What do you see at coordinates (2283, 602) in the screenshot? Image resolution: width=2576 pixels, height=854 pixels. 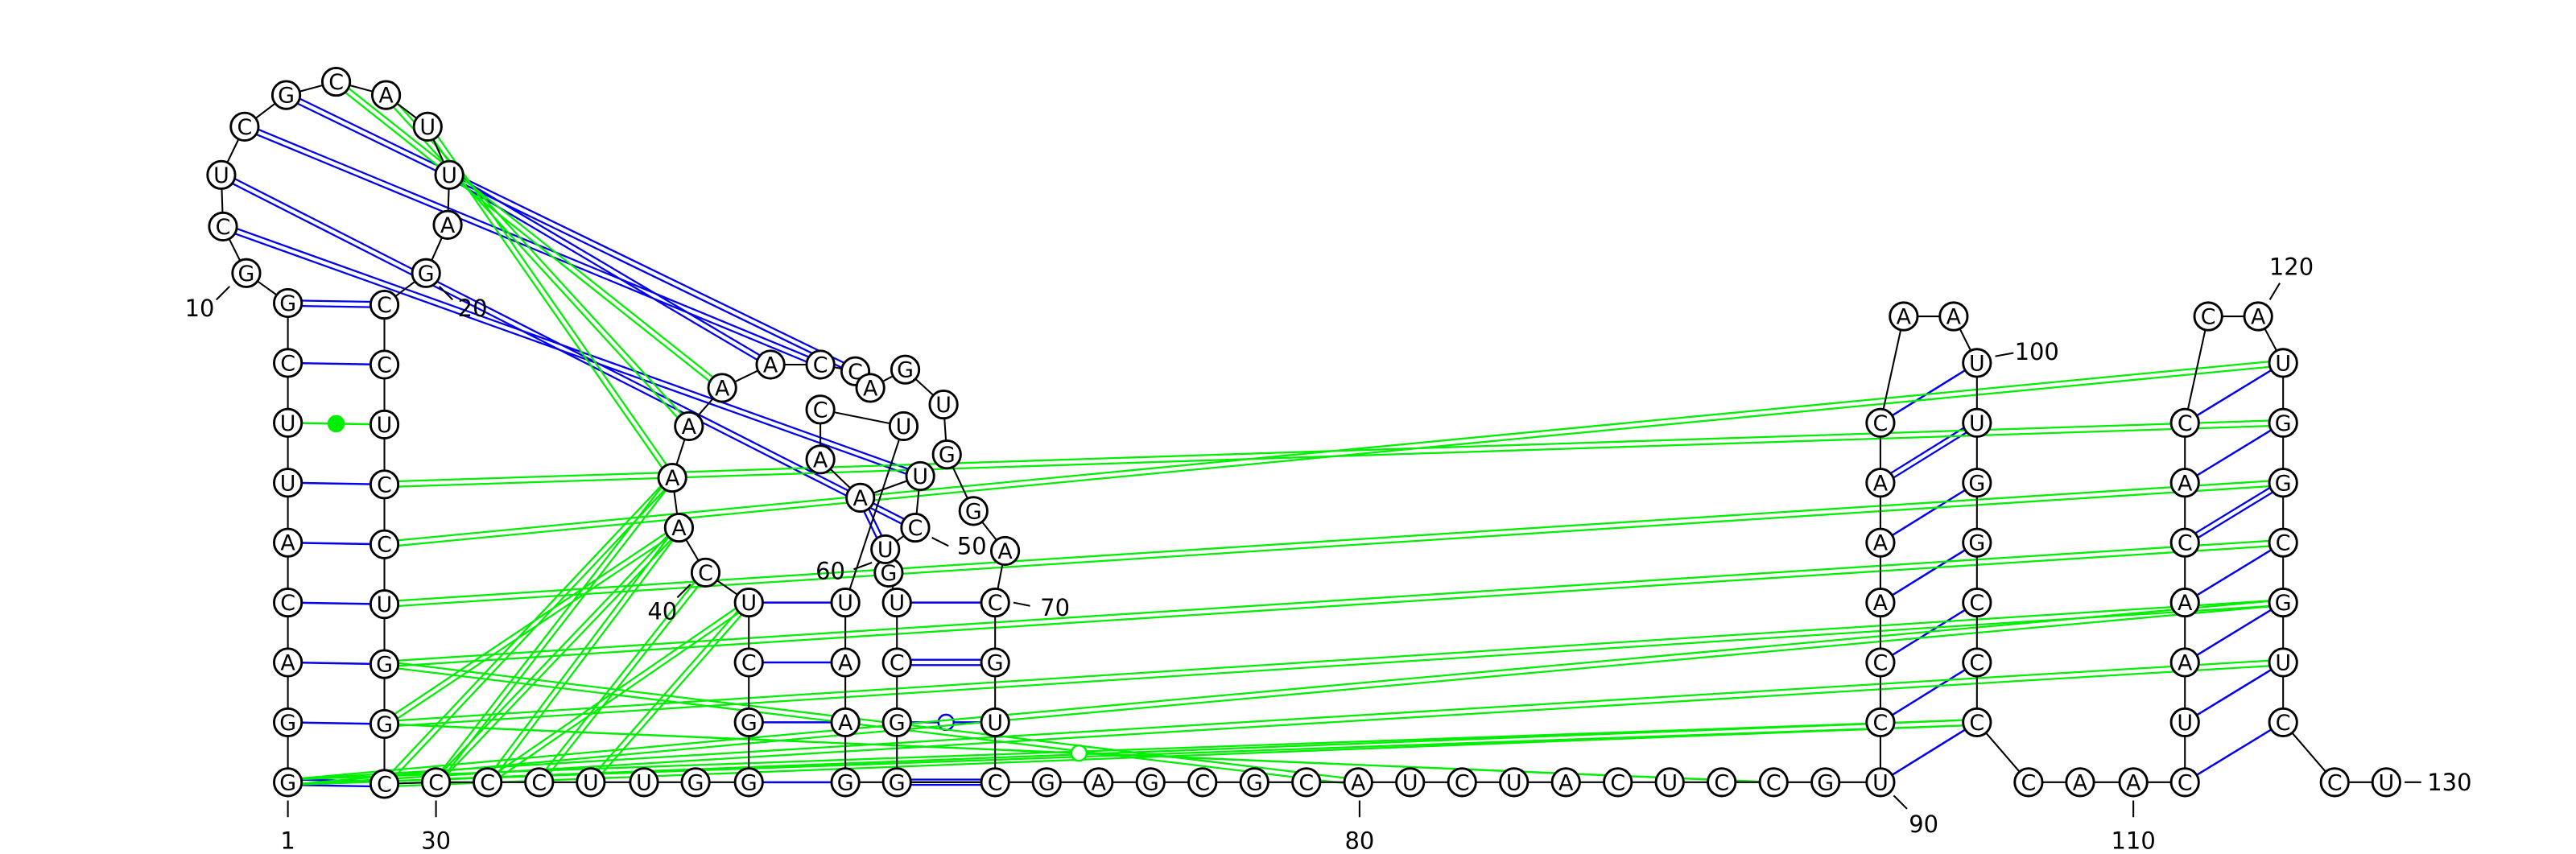 I see `nucleotide-122: G` at bounding box center [2283, 602].